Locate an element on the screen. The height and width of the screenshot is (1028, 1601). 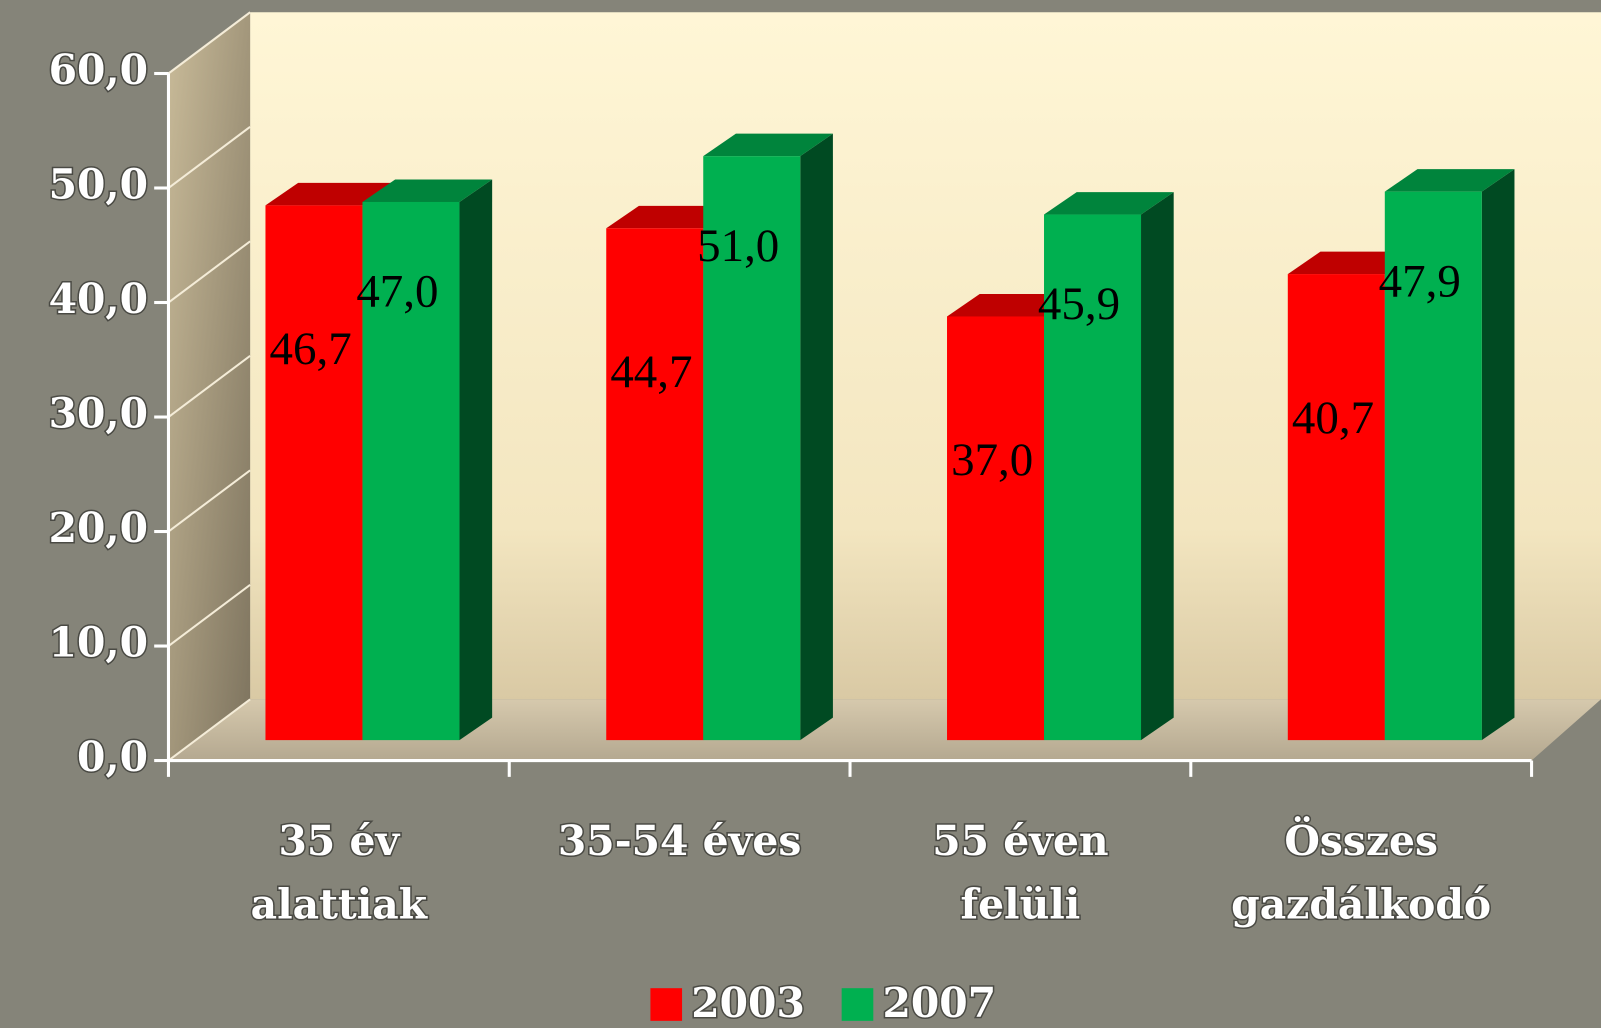
floor is located at coordinates (884, 730).